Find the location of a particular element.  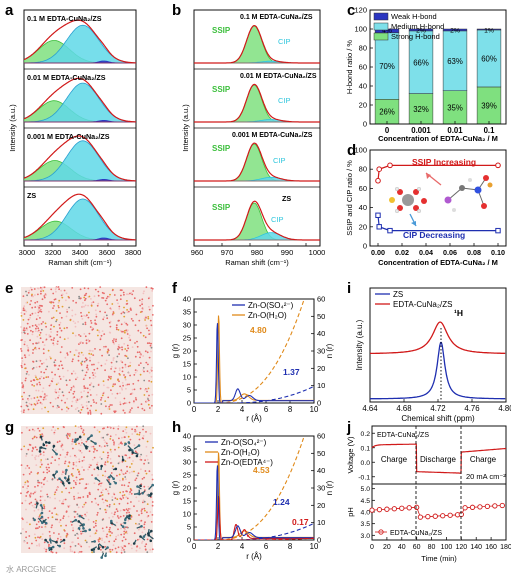

y-tick-label: 50 is located at coordinates (321, 316).